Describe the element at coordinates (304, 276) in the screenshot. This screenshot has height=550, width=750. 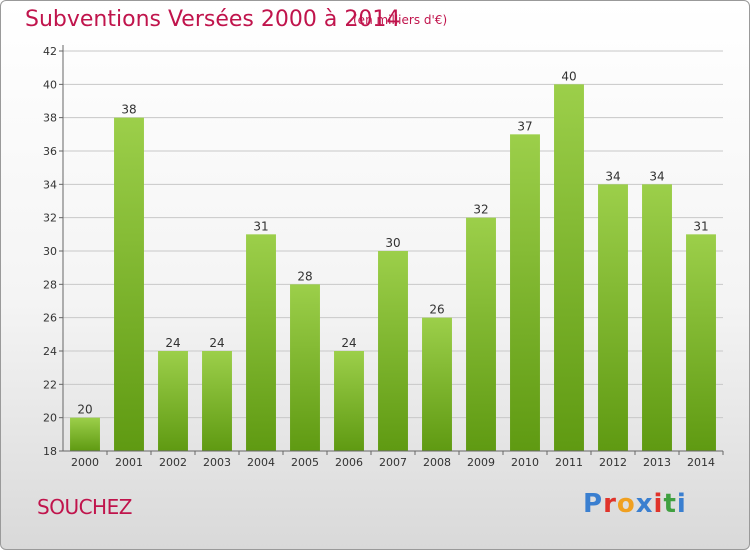
I see `value-label-2005: 28` at that location.